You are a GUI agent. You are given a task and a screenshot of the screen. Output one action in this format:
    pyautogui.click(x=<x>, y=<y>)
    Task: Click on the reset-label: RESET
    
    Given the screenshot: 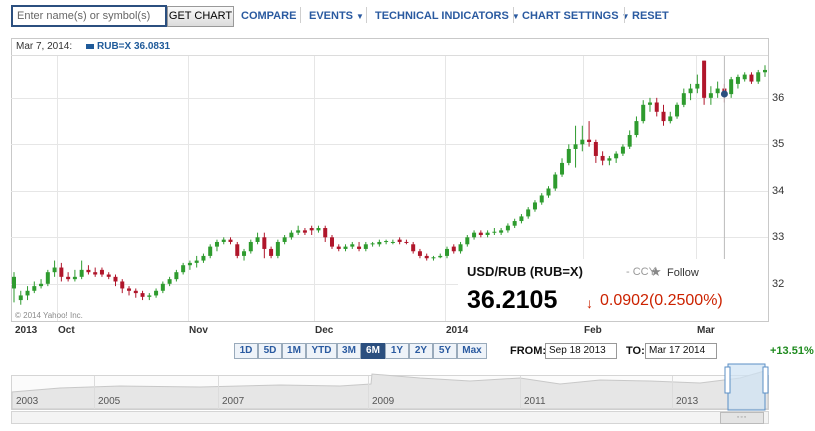 What is the action you would take?
    pyautogui.click(x=650, y=16)
    